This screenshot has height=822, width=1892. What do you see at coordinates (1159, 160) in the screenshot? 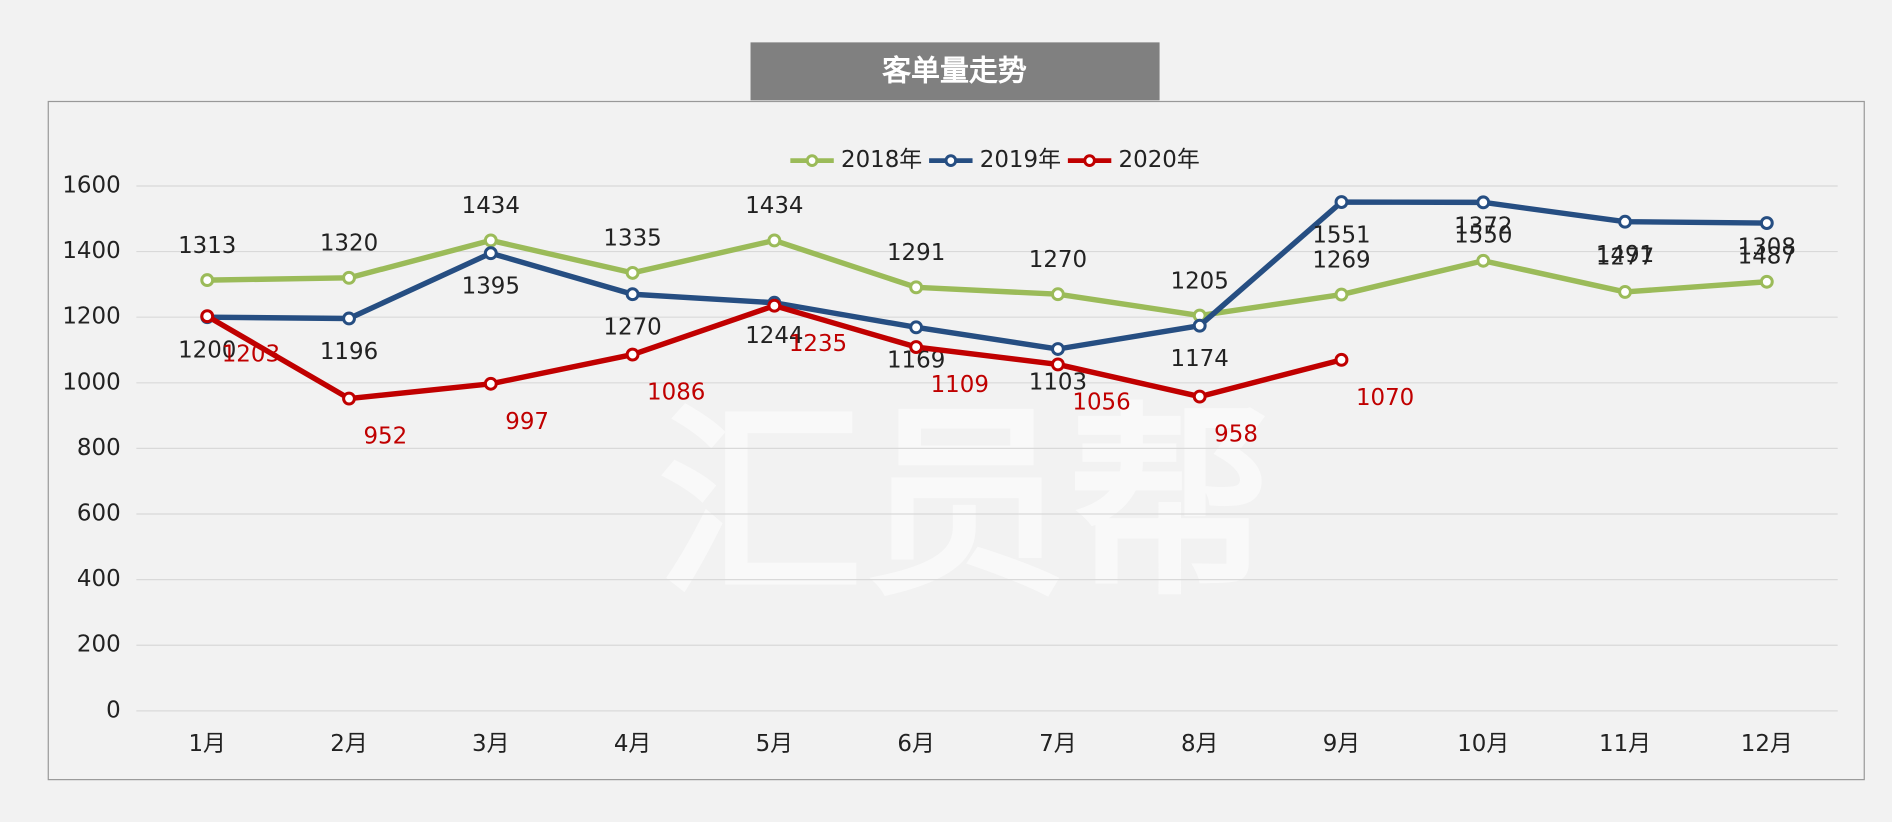
I see `legend-label: 2020年` at bounding box center [1159, 160].